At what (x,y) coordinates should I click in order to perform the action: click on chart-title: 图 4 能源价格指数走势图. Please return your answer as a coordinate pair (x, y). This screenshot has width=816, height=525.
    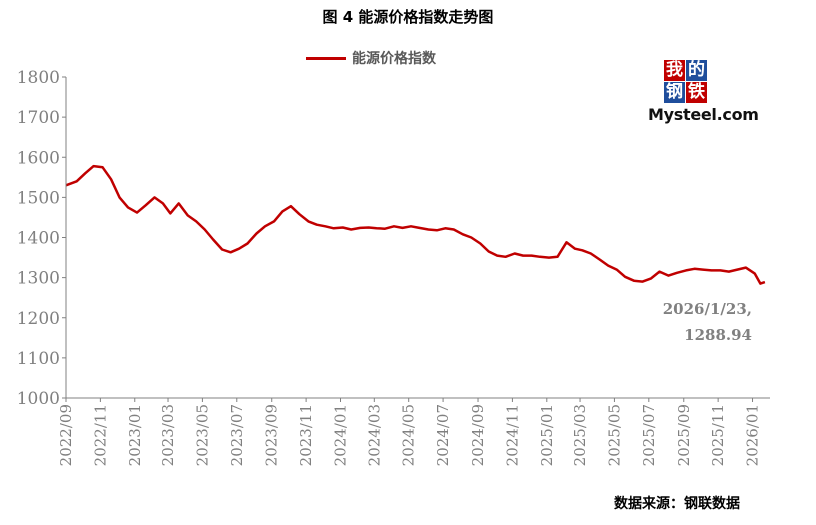
    Looking at the image, I should click on (408, 17).